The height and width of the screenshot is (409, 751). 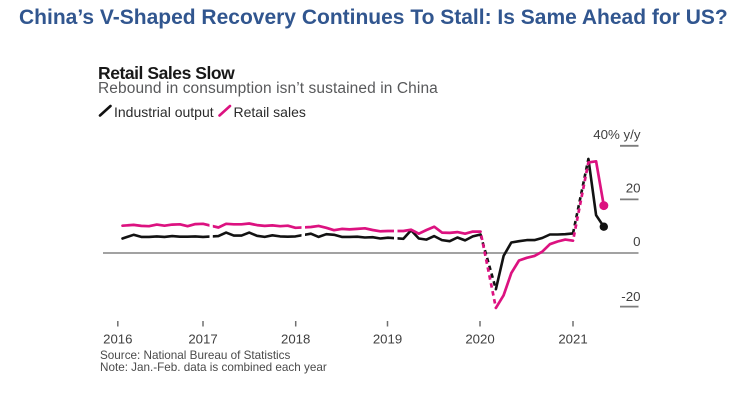 What do you see at coordinates (479, 339) in the screenshot?
I see `svg-text: 2020` at bounding box center [479, 339].